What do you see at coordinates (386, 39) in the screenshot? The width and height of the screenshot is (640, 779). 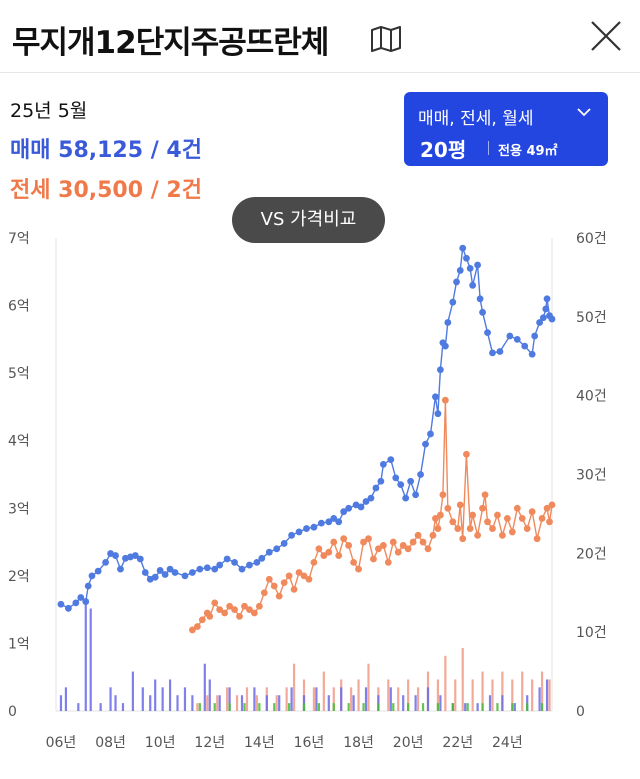 I see `map-icon` at bounding box center [386, 39].